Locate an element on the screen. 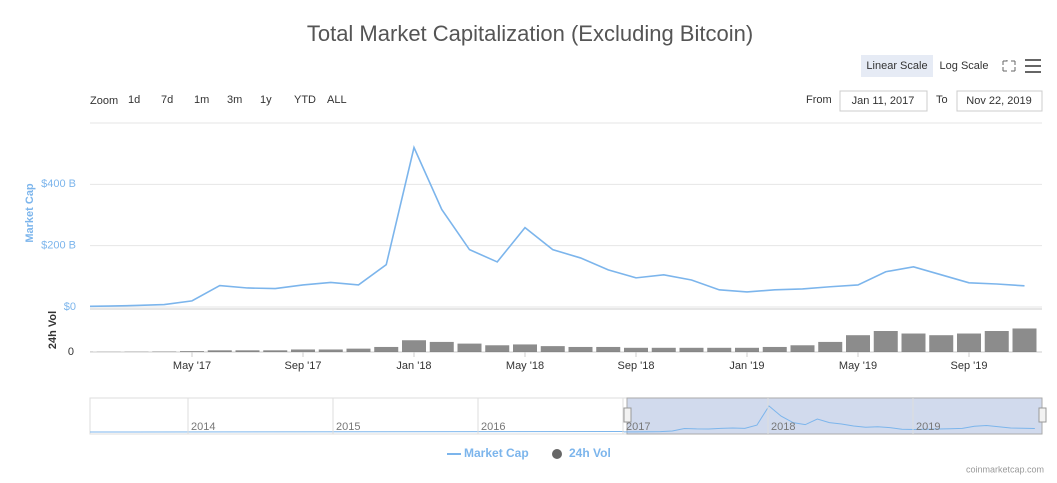 Image resolution: width=1057 pixels, height=483 pixels. navigator-label: 2014 is located at coordinates (203, 427).